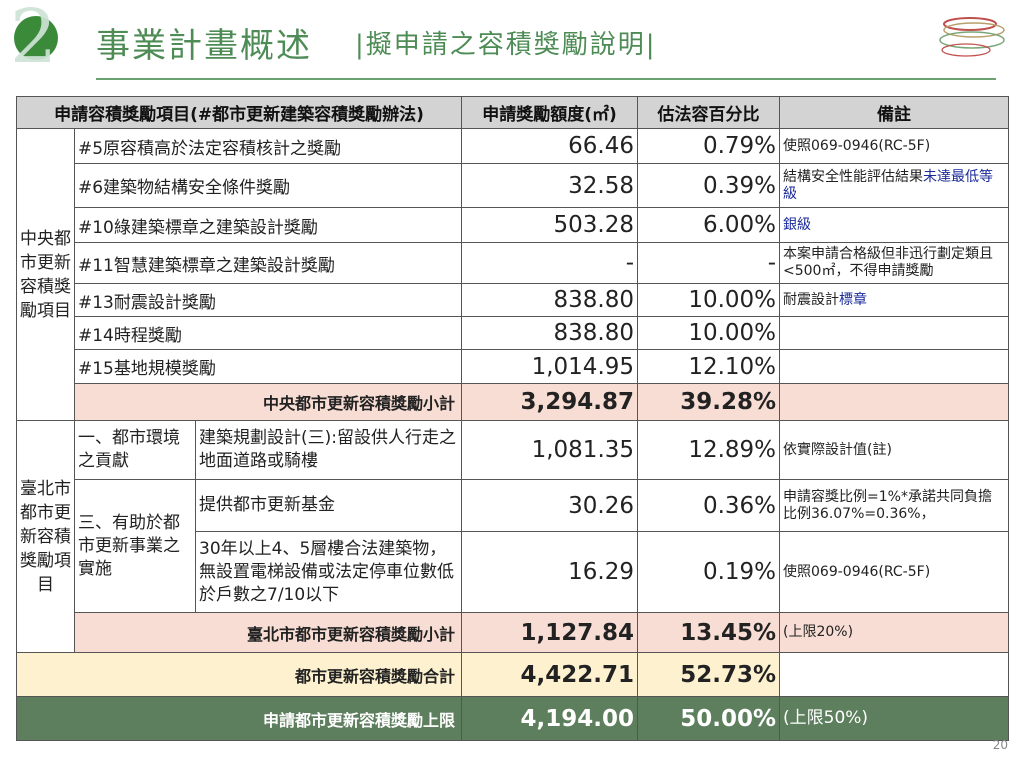 The width and height of the screenshot is (1018, 768). What do you see at coordinates (709, 366) in the screenshot?
I see `row-pct: 12.10%` at bounding box center [709, 366].